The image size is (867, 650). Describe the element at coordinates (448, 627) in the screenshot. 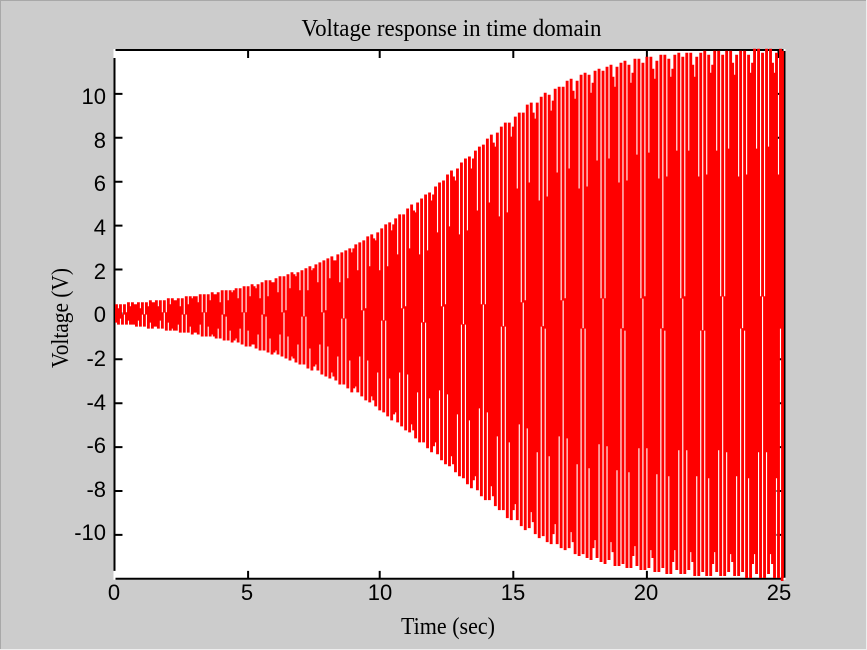

I see `svg-text: Time (sec)` at that location.